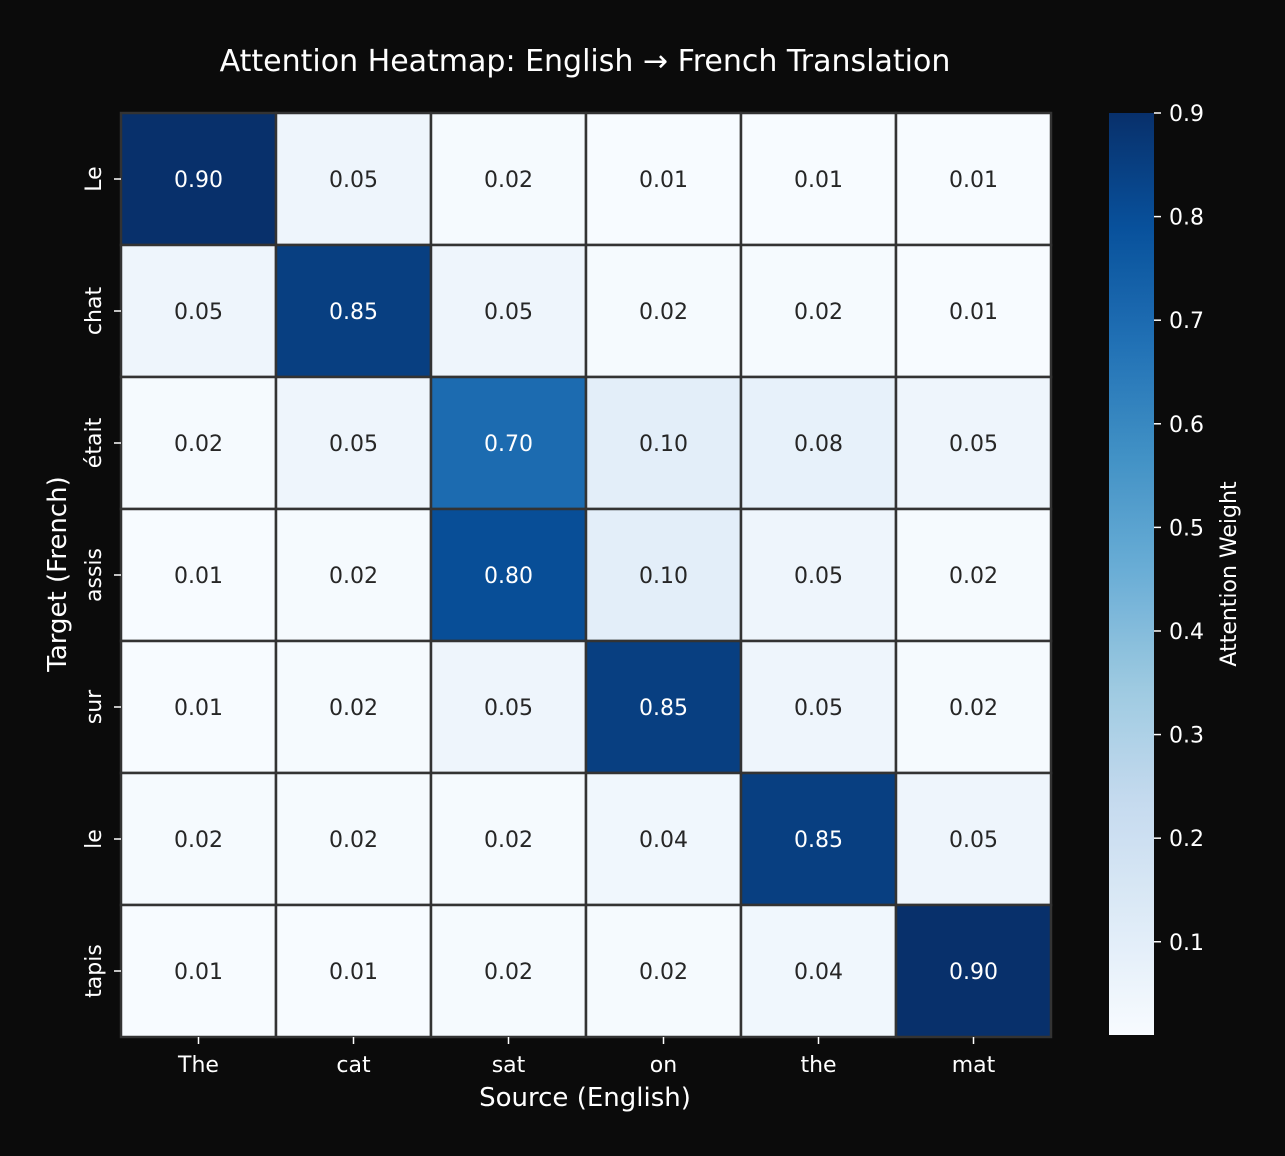  What do you see at coordinates (58, 574) in the screenshot?
I see `y-axis-label: Target (French)` at bounding box center [58, 574].